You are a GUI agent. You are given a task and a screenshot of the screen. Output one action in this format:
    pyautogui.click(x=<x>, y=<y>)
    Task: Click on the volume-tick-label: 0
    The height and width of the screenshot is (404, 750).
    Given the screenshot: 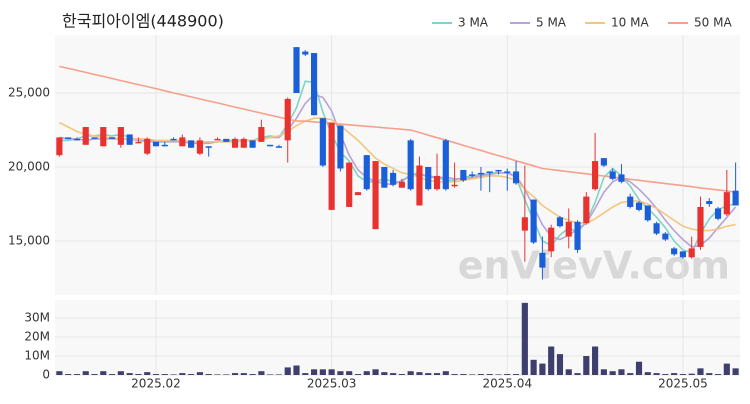 What is the action you would take?
    pyautogui.click(x=46, y=375)
    